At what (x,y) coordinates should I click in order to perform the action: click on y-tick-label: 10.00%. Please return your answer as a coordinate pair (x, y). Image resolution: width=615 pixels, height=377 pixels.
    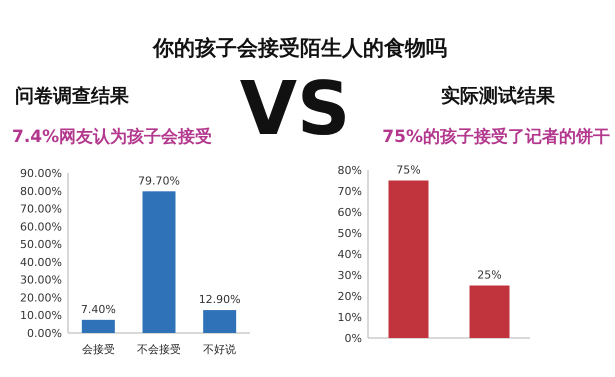
    Looking at the image, I should click on (41, 315).